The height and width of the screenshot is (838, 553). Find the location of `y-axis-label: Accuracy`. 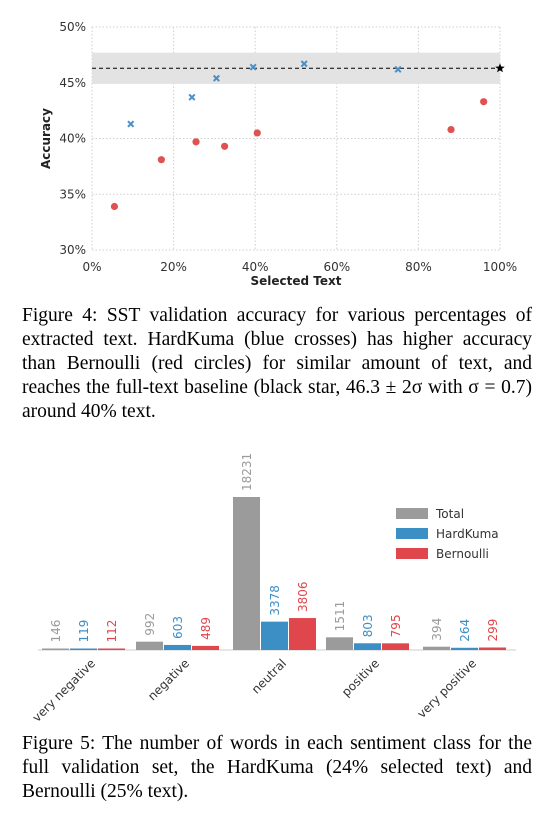

y-axis-label: Accuracy is located at coordinates (46, 138).